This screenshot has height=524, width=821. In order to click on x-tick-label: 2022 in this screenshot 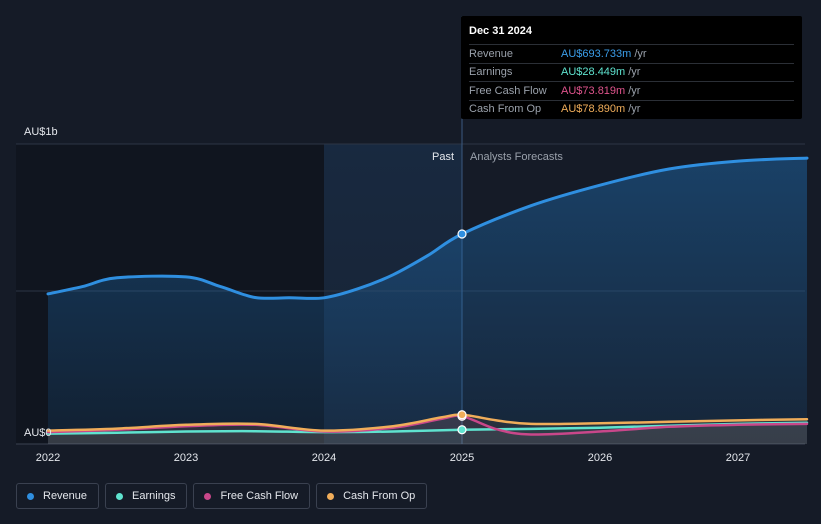, I will do `click(48, 458)`.